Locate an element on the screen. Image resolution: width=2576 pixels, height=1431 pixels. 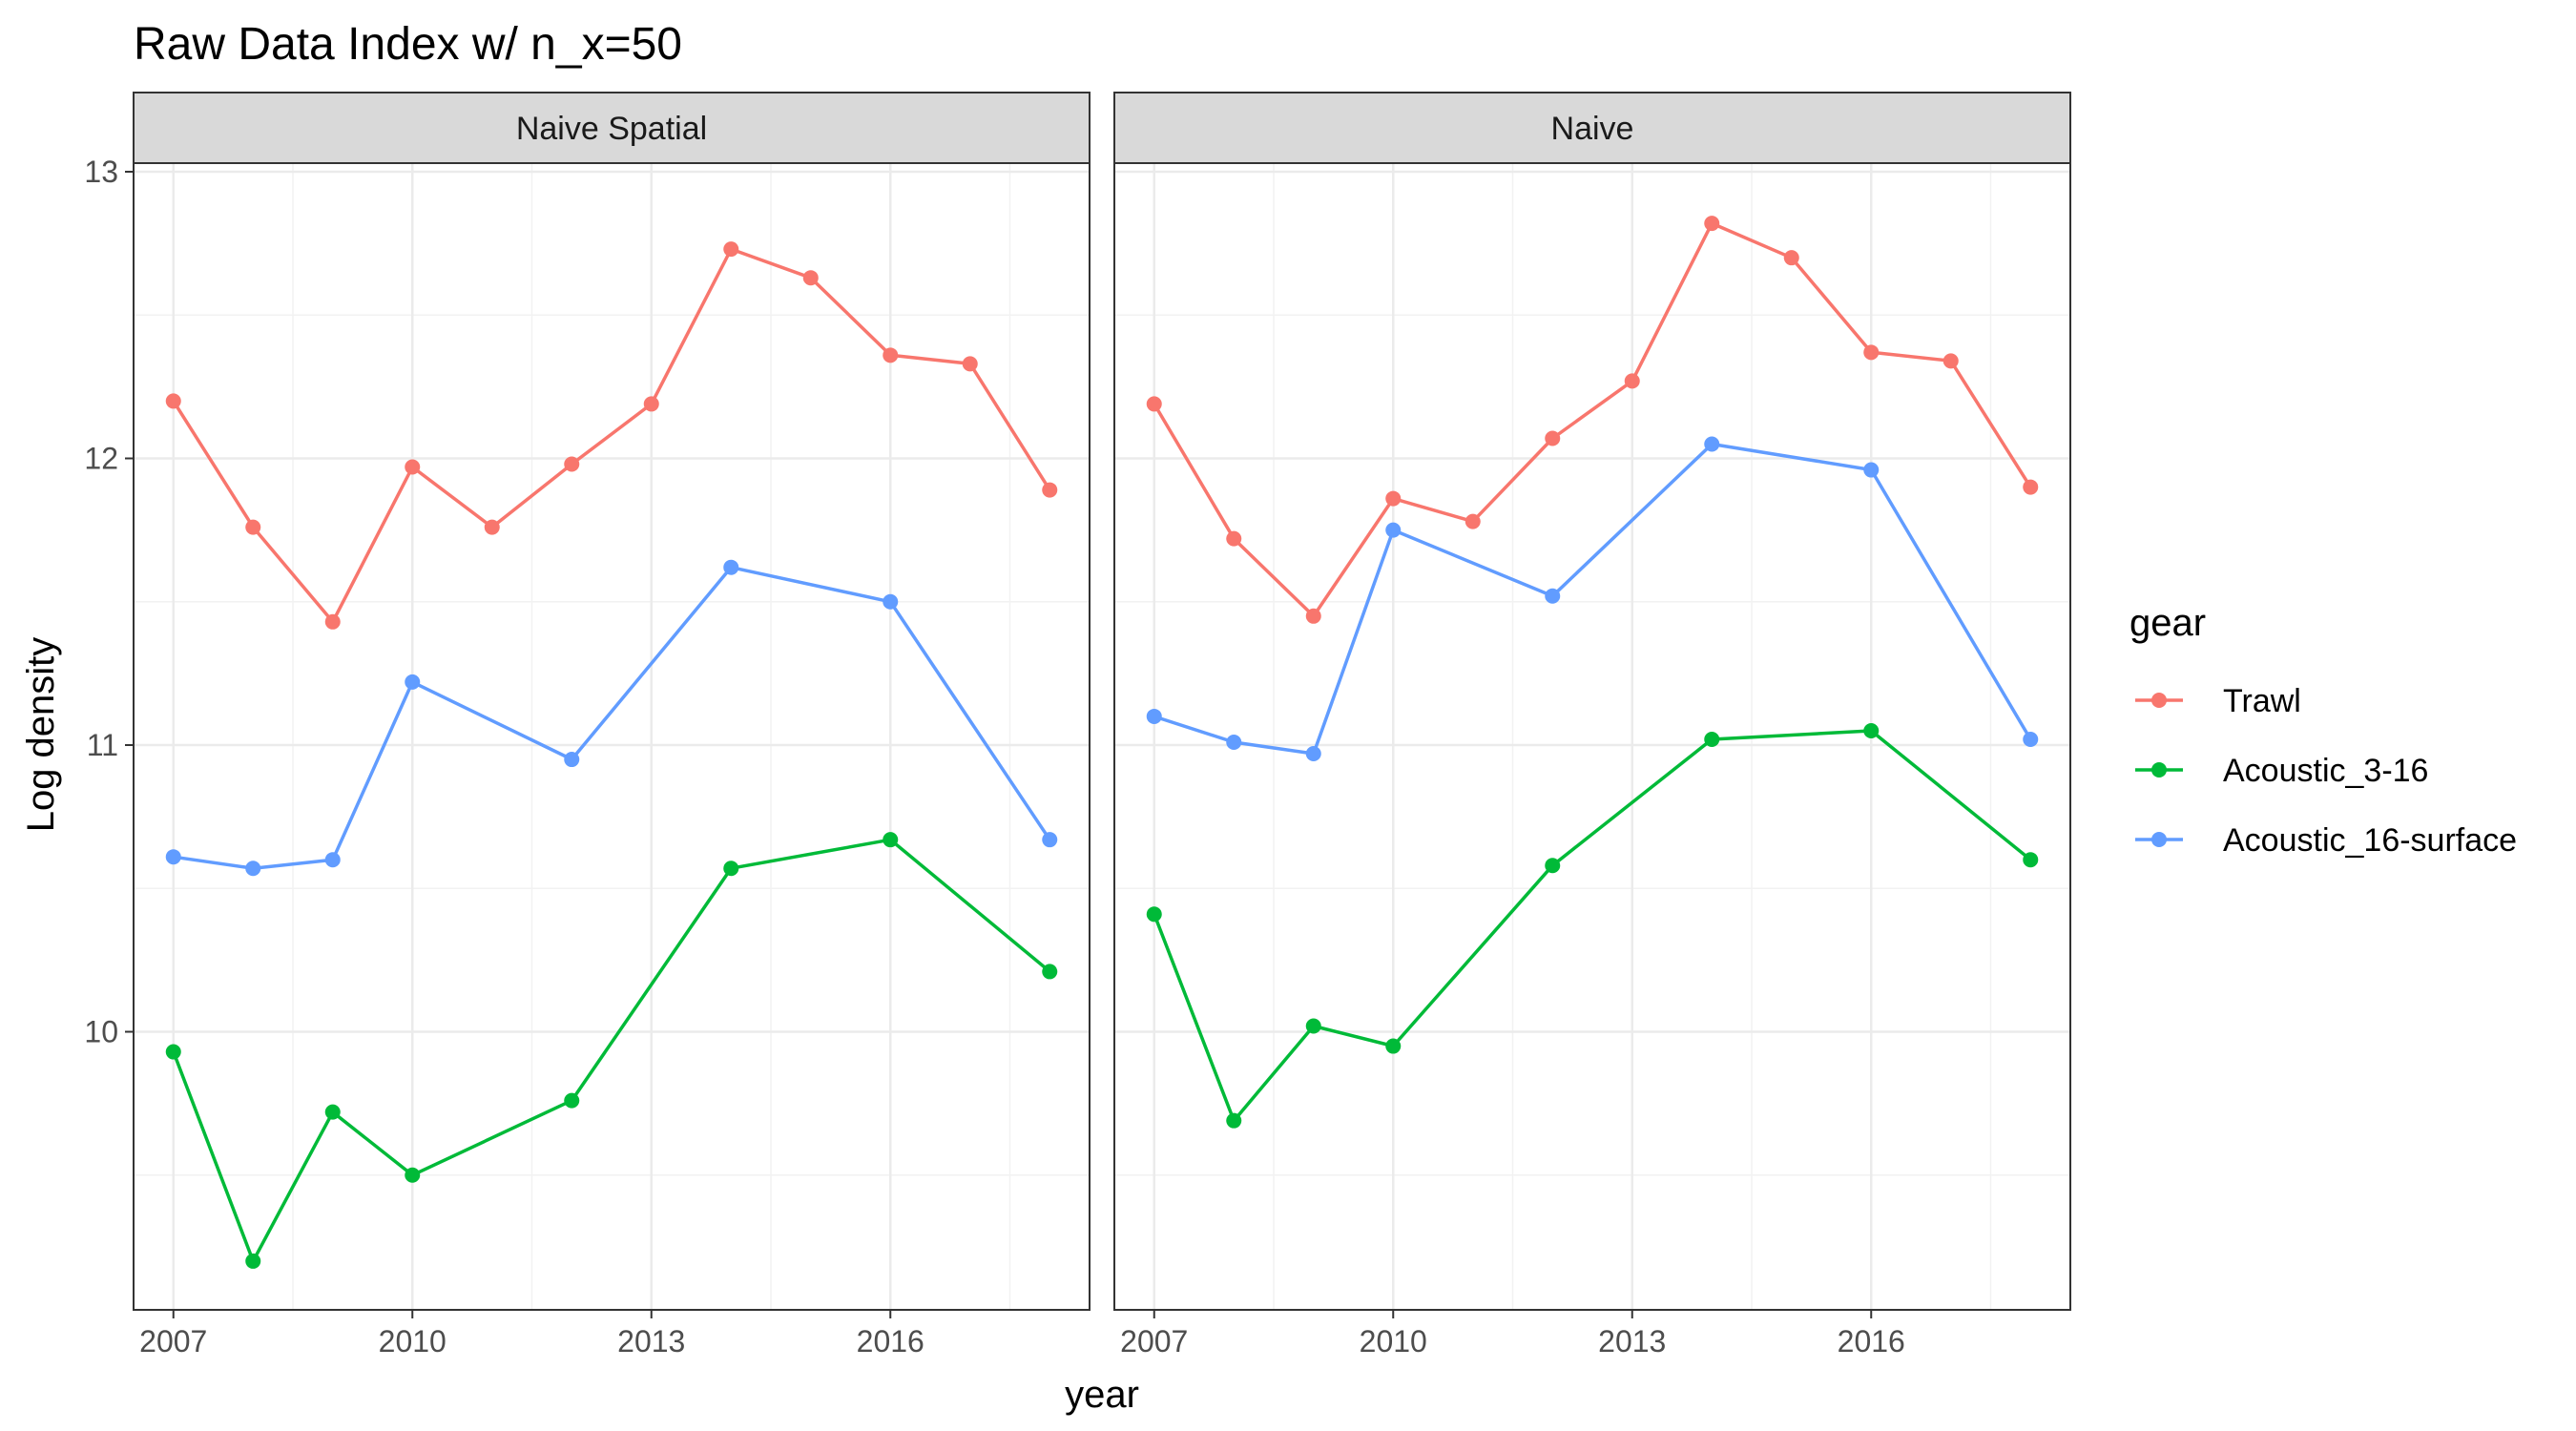
y-tick-label: 10 is located at coordinates (101, 1032).